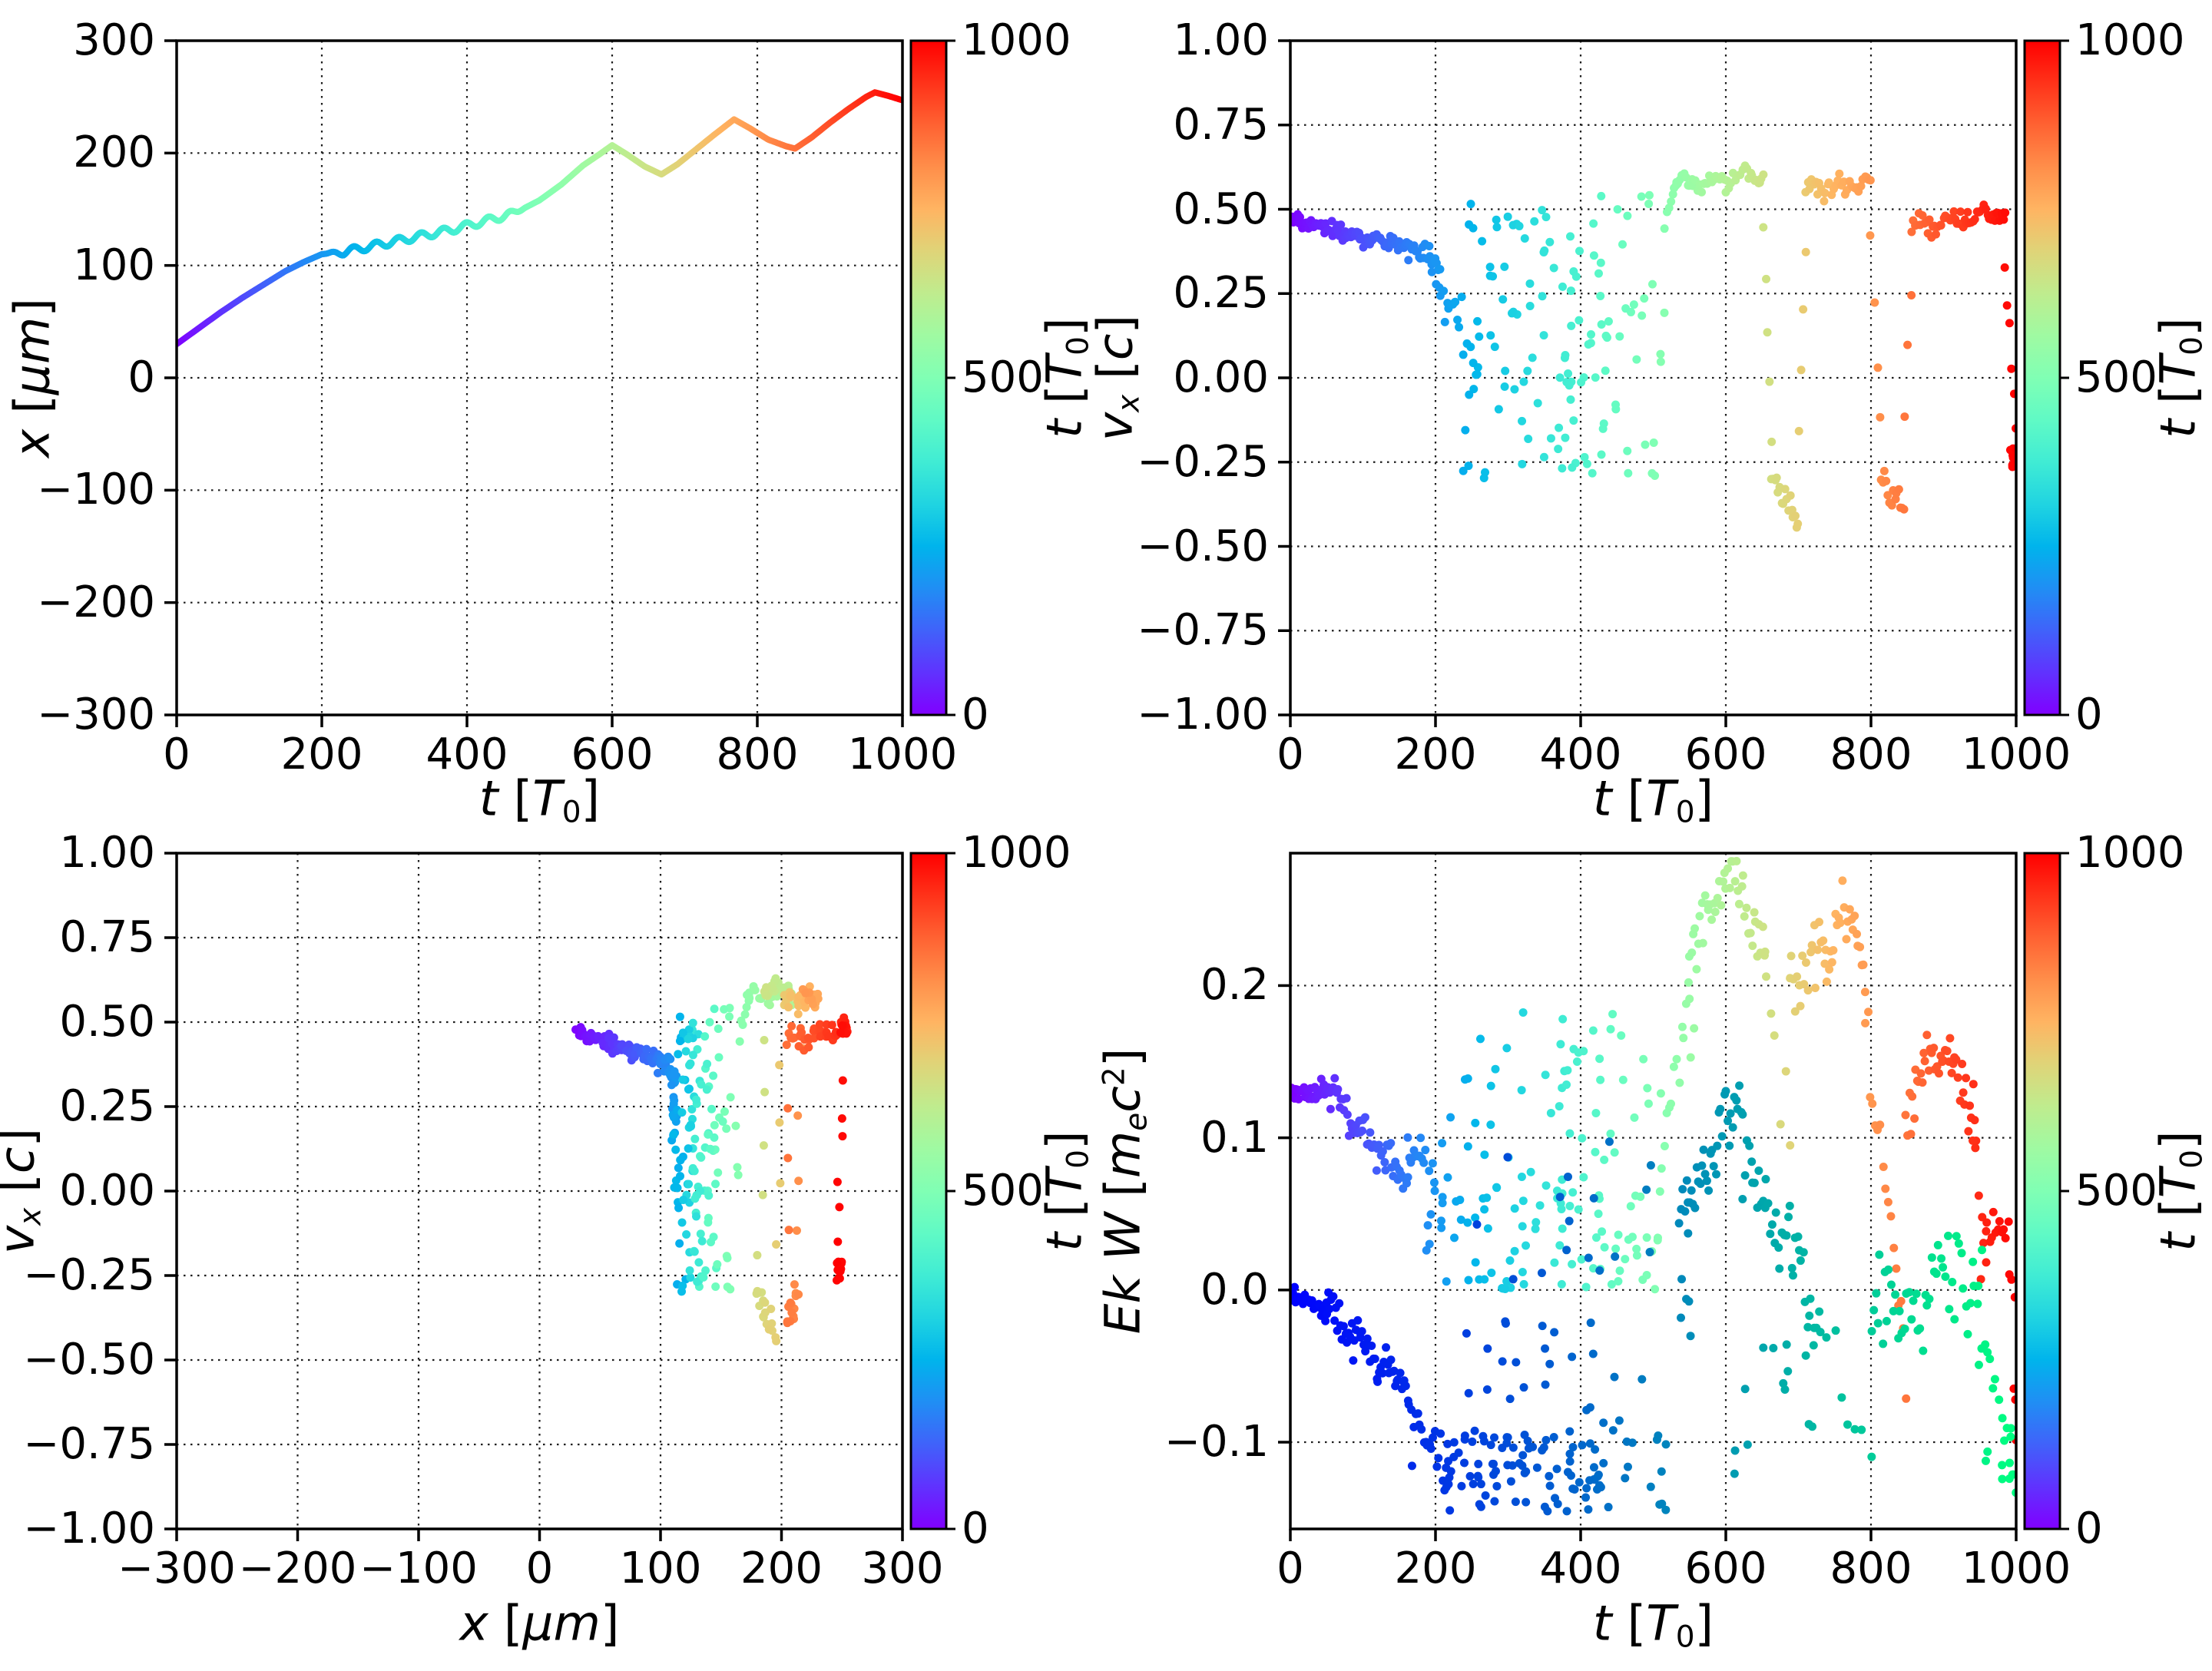  What do you see at coordinates (1221, 293) in the screenshot?
I see `y-tick-label: 0.25` at bounding box center [1221, 293].